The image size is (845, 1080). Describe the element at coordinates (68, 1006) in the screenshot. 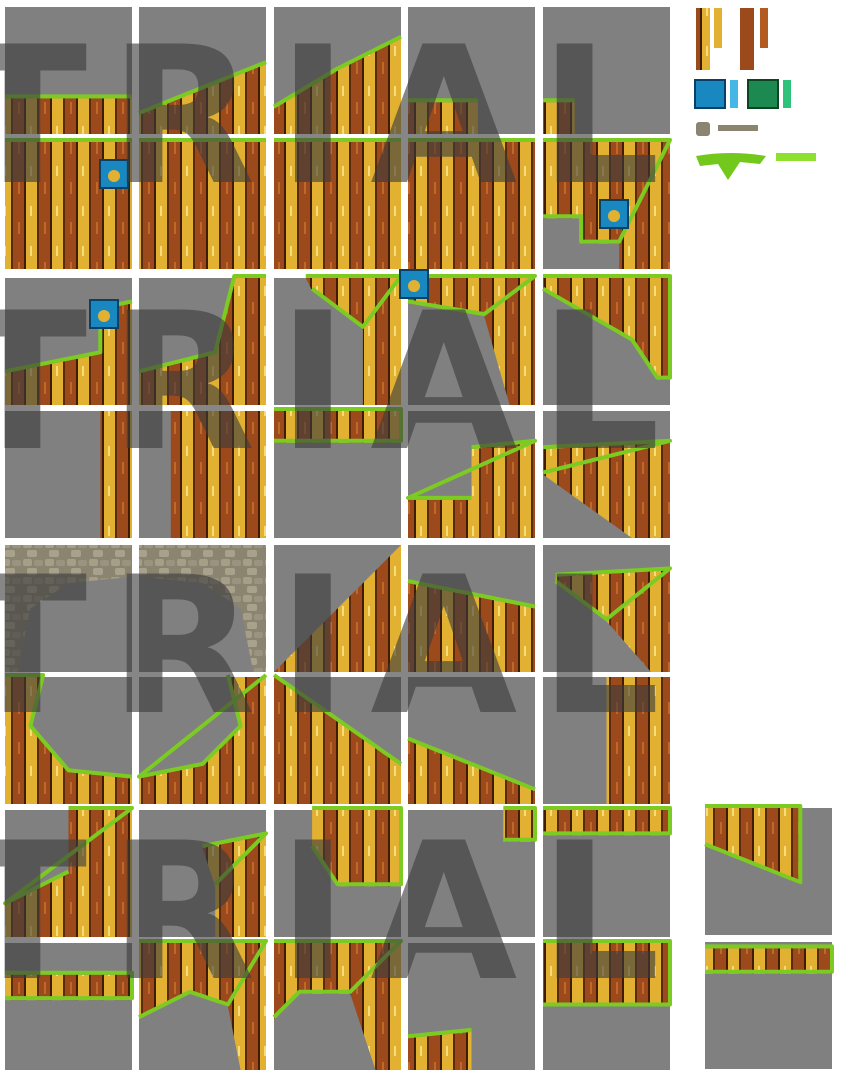

I see `tile-background` at that location.